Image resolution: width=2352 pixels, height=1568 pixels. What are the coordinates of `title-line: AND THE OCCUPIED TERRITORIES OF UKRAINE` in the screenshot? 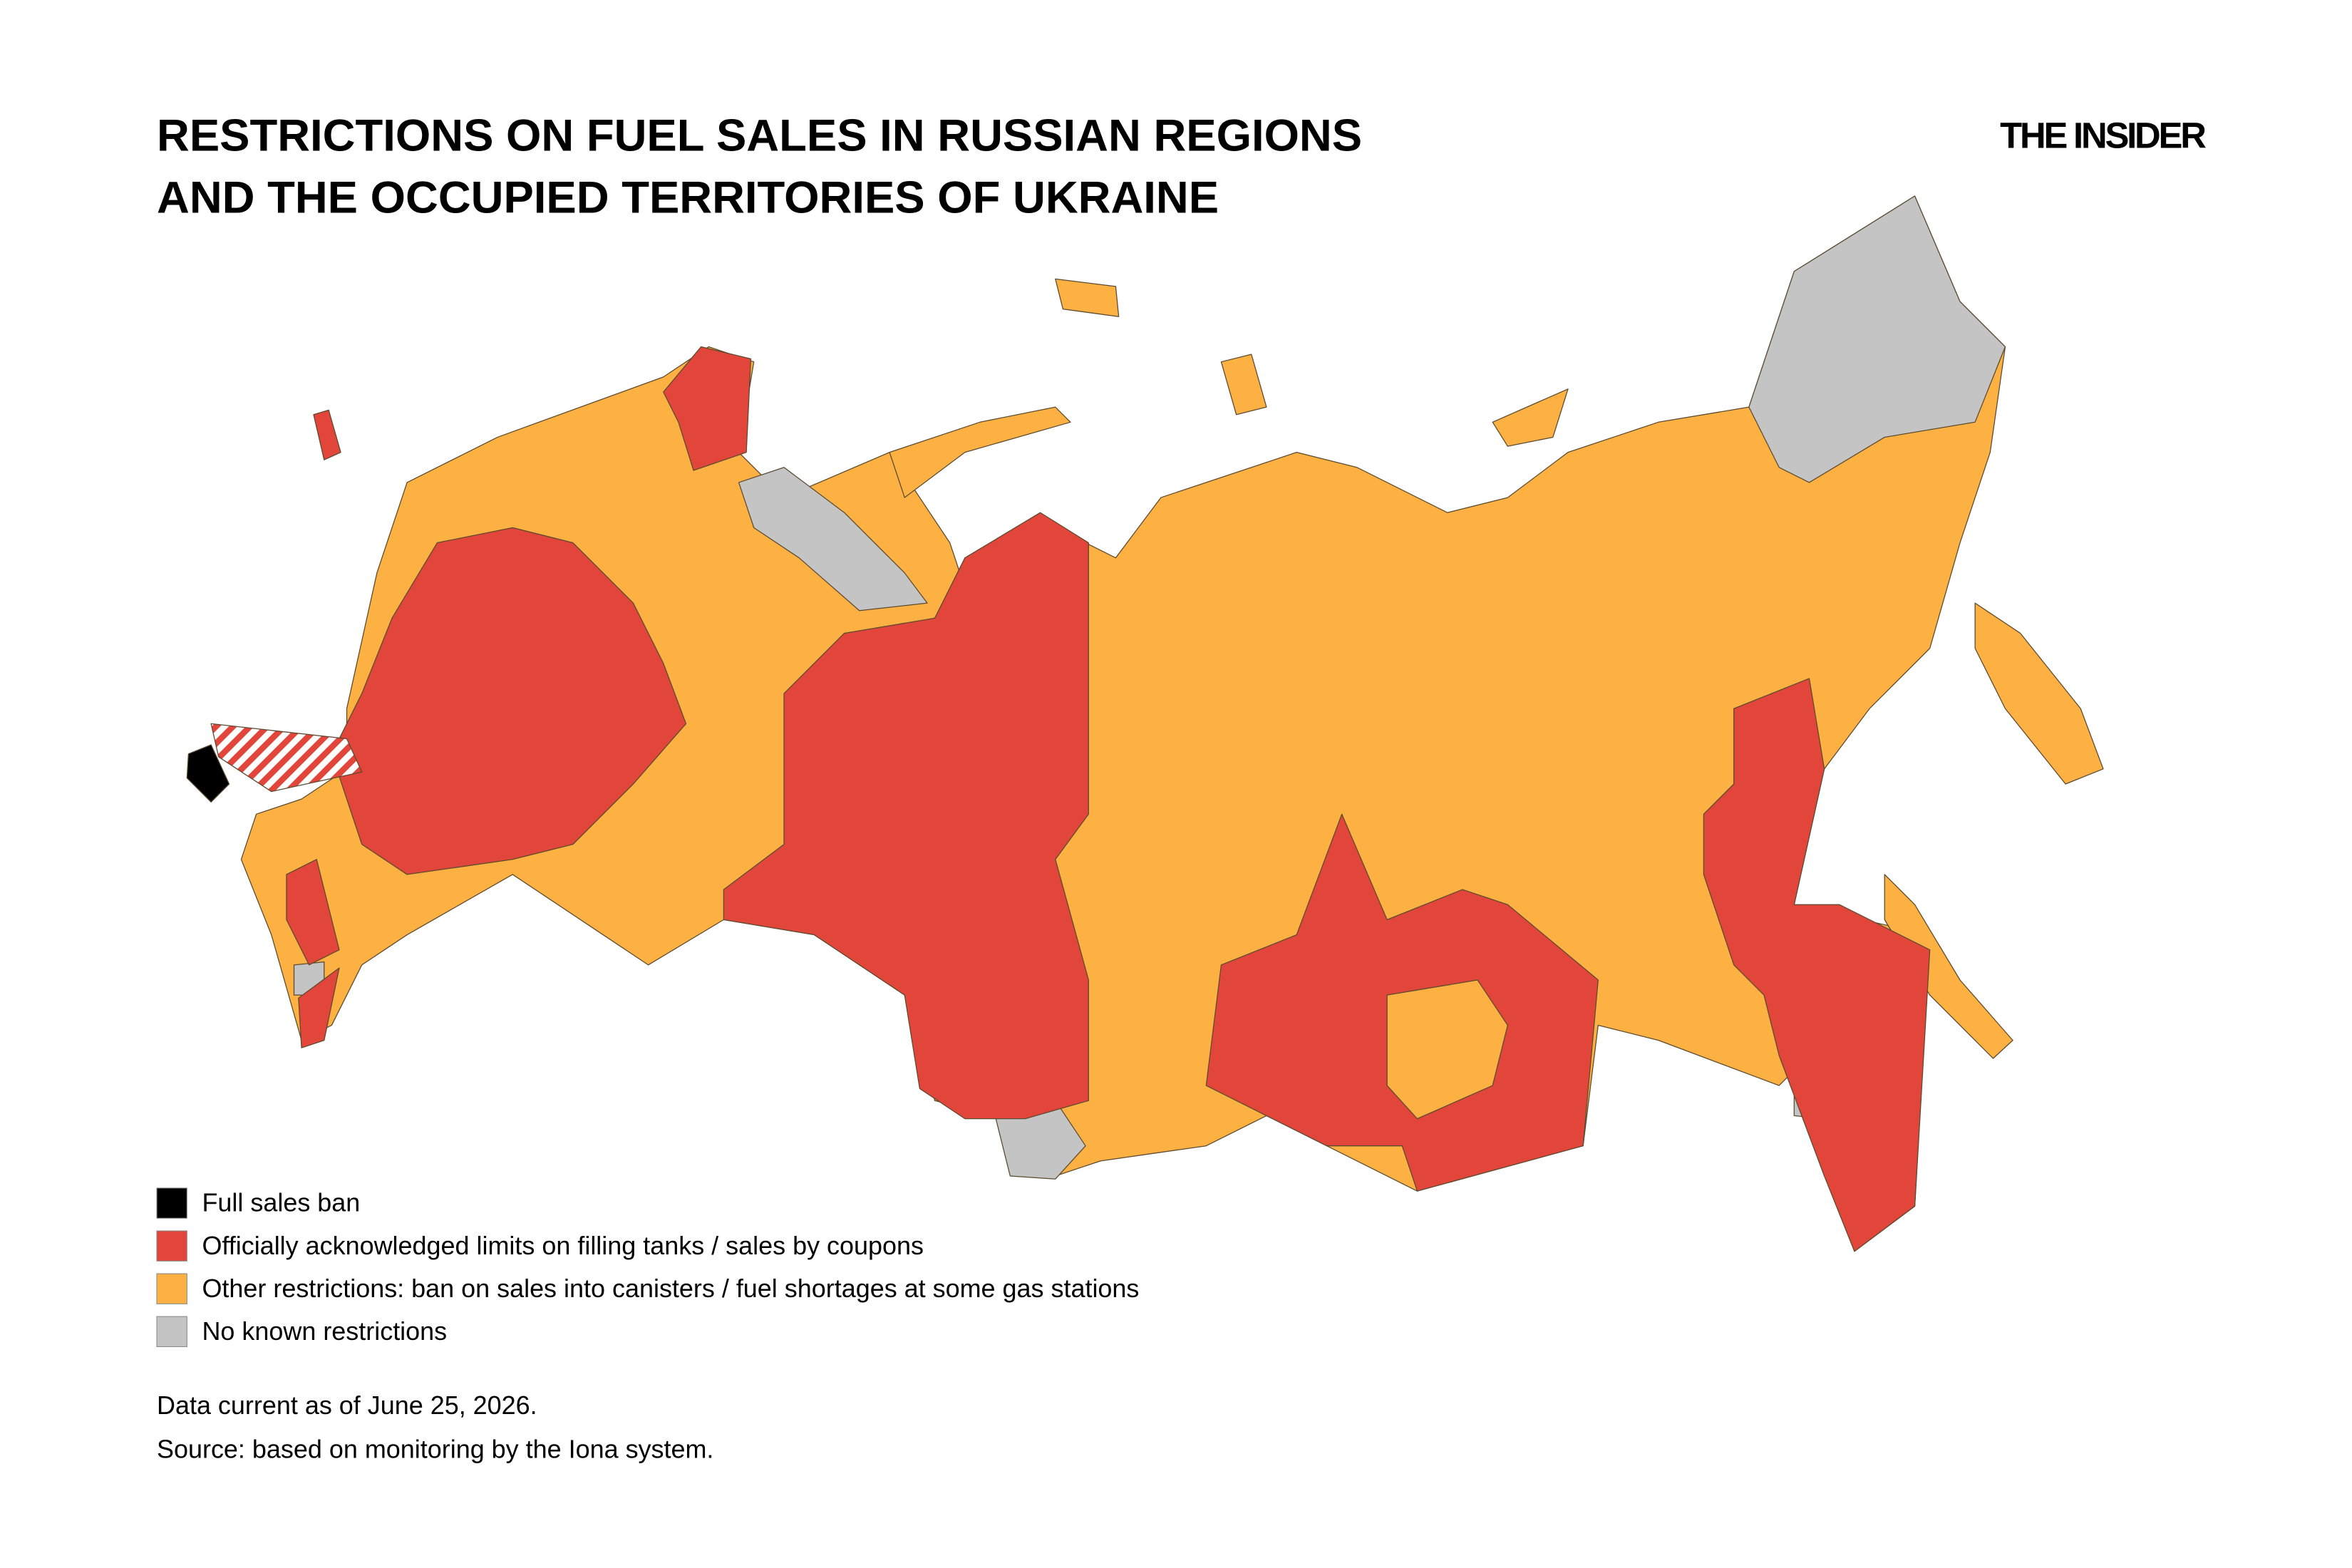 It's located at (688, 197).